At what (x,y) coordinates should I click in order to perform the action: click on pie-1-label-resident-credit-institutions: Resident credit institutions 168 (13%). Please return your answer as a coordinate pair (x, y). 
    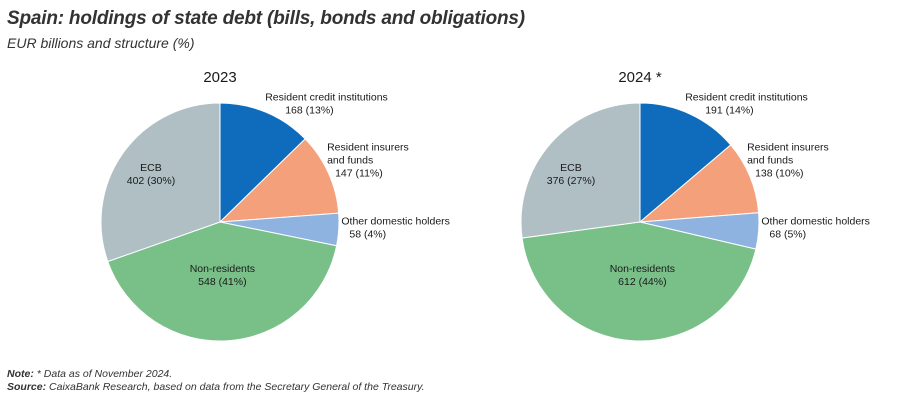
    Looking at the image, I should click on (326, 104).